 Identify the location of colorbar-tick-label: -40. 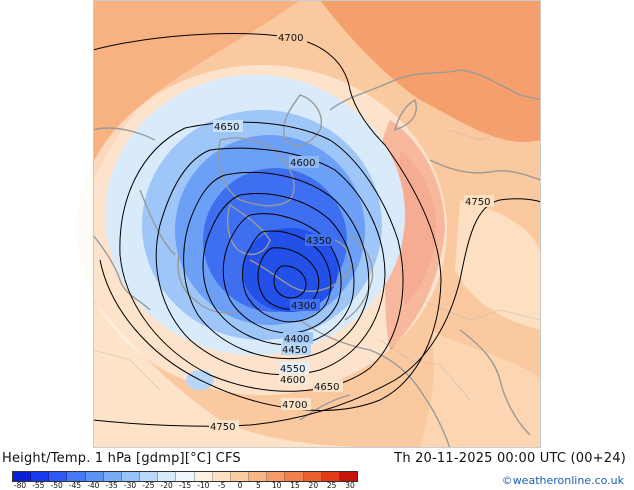
(93, 485).